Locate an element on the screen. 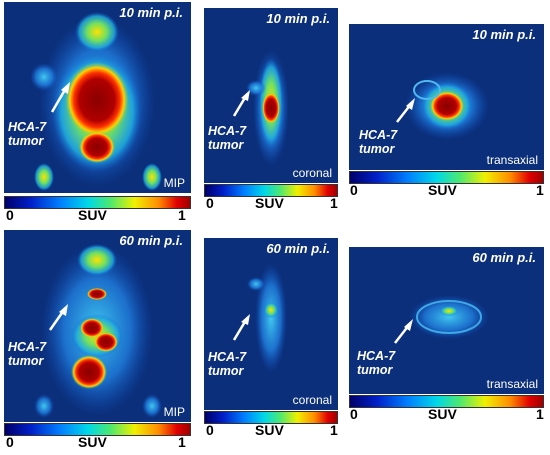 Image resolution: width=550 pixels, height=455 pixels. panel-mip-10min: 10 min p.i. HCA-7 tumor MIP is located at coordinates (97, 97).